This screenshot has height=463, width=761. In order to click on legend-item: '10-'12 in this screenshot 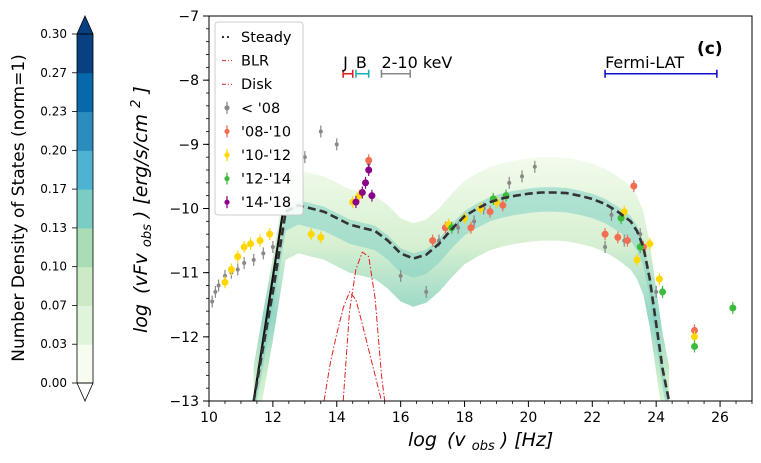, I will do `click(257, 156)`.